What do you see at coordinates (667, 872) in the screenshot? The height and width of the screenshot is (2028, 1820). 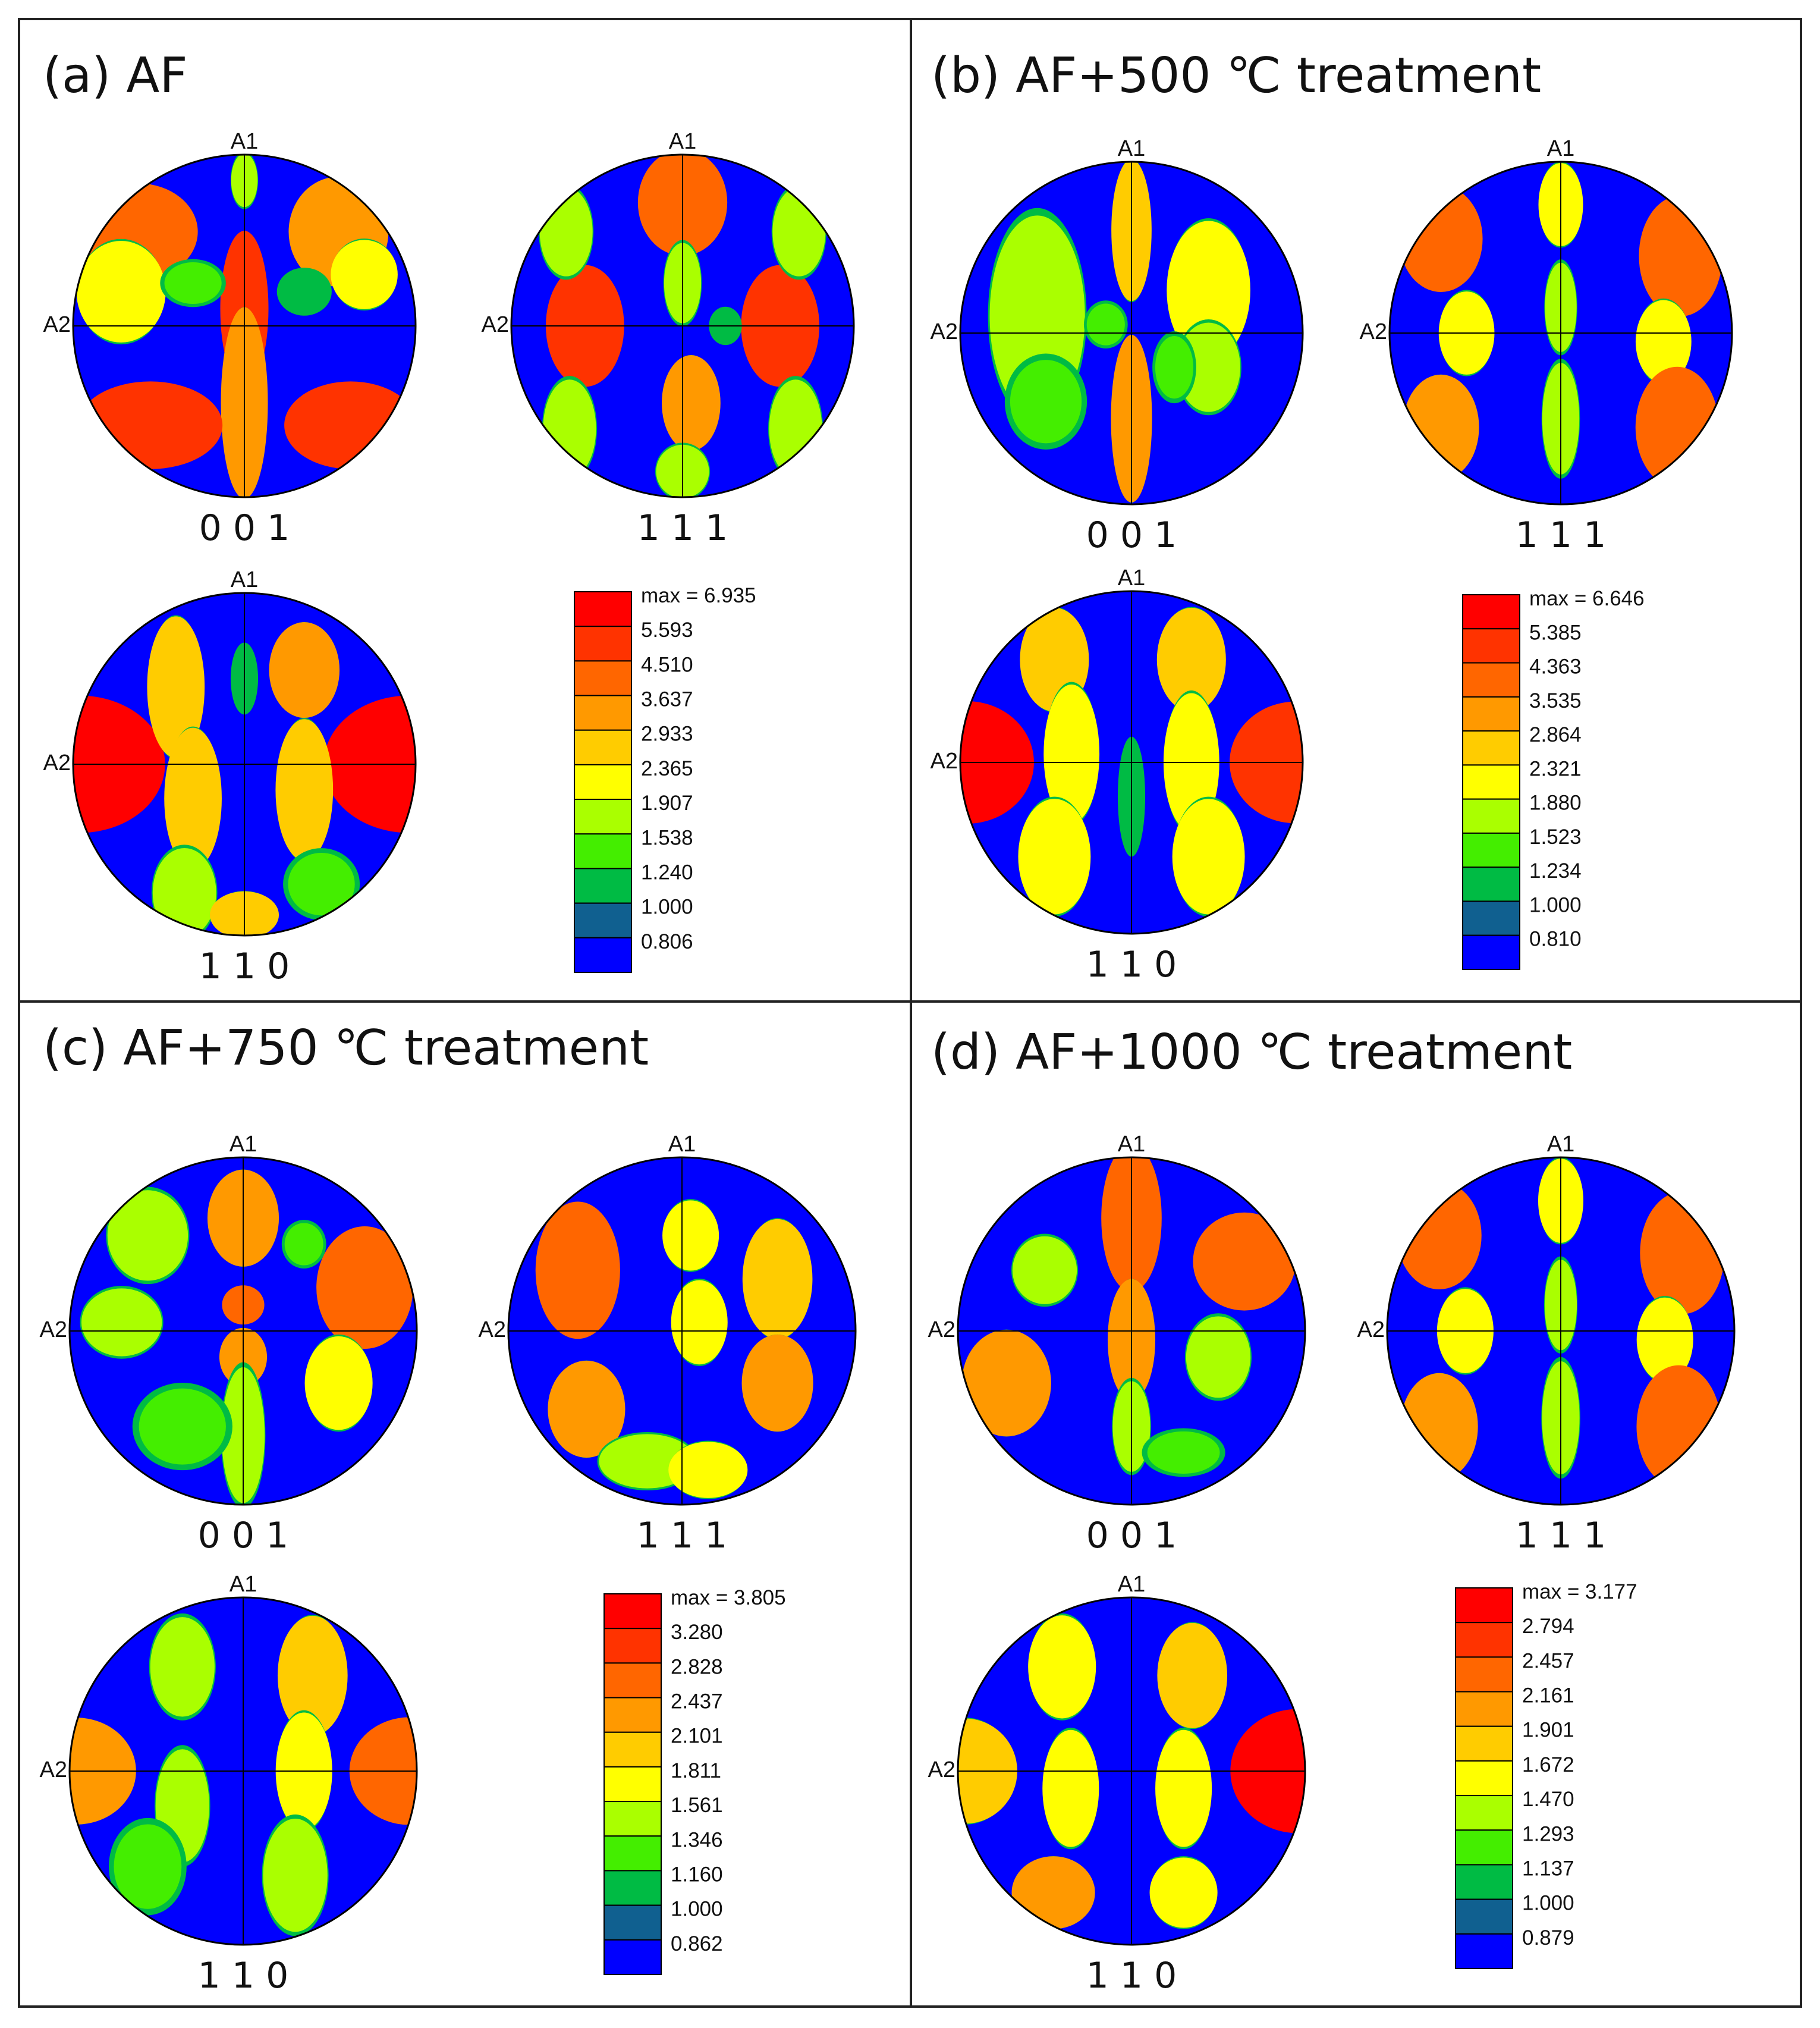 I see `legend-value: 1.240` at bounding box center [667, 872].